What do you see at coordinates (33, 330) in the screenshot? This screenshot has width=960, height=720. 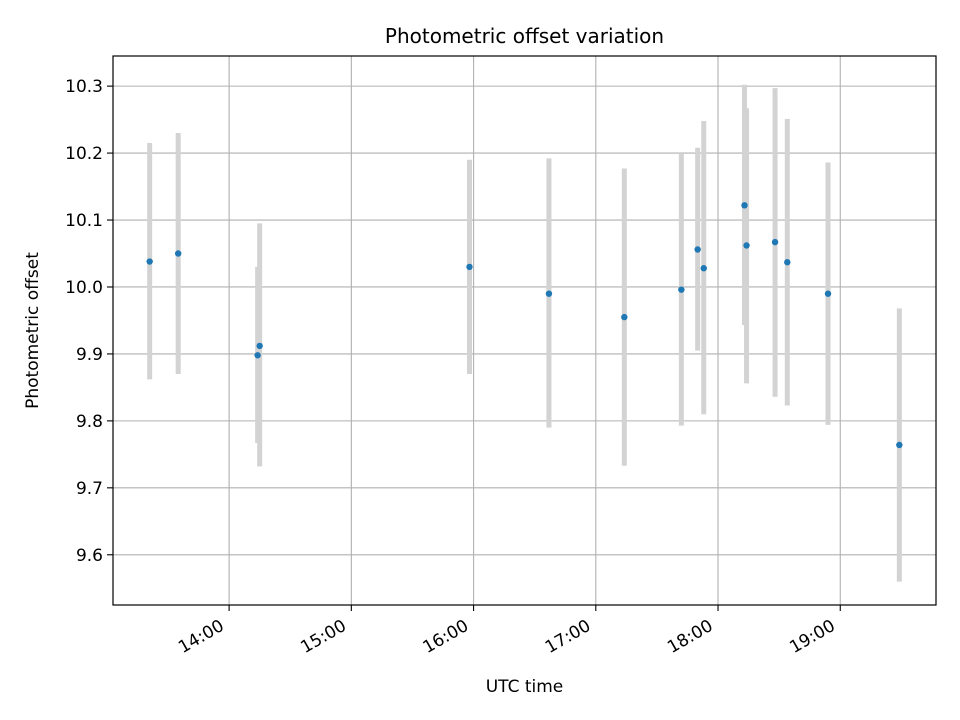 I see `y-axis-label: Photometric offset` at bounding box center [33, 330].